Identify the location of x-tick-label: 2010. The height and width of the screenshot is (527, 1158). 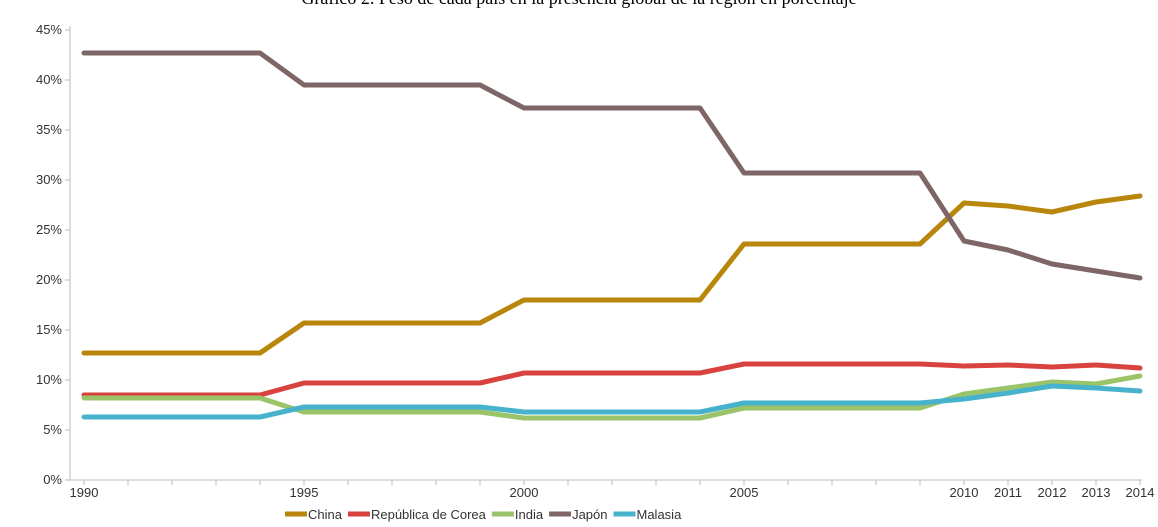
(964, 492).